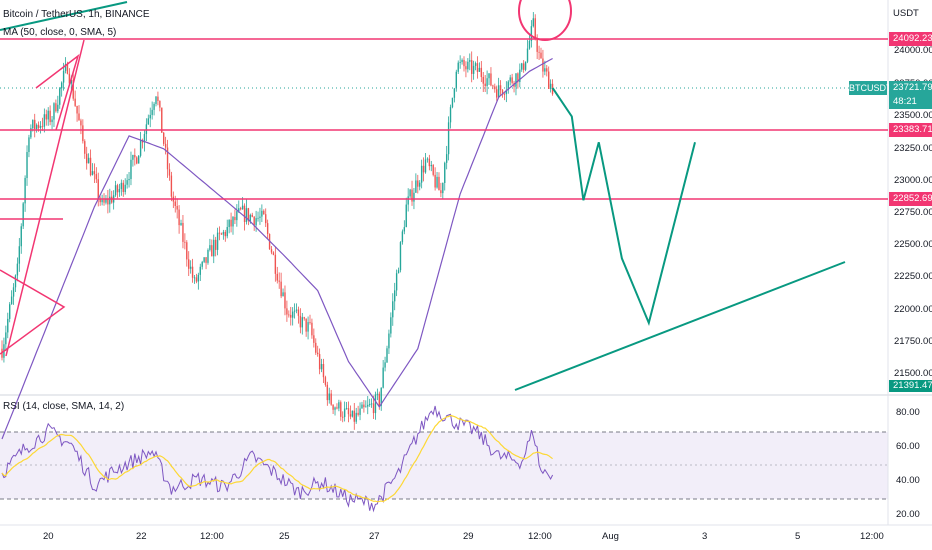  I want to click on triangle-pattern-lower, so click(33, 312).